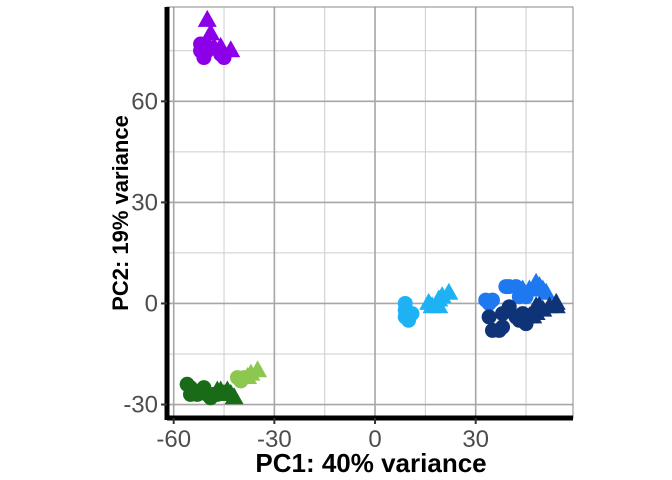 This screenshot has width=672, height=480. What do you see at coordinates (140, 405) in the screenshot?
I see `y-tick-label: -30` at bounding box center [140, 405].